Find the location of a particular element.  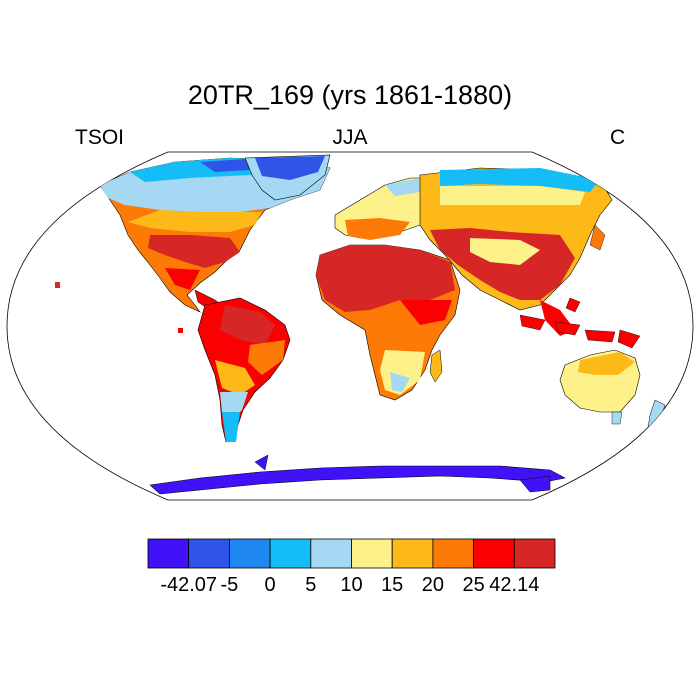

colorbar-label: 20 is located at coordinates (433, 585).